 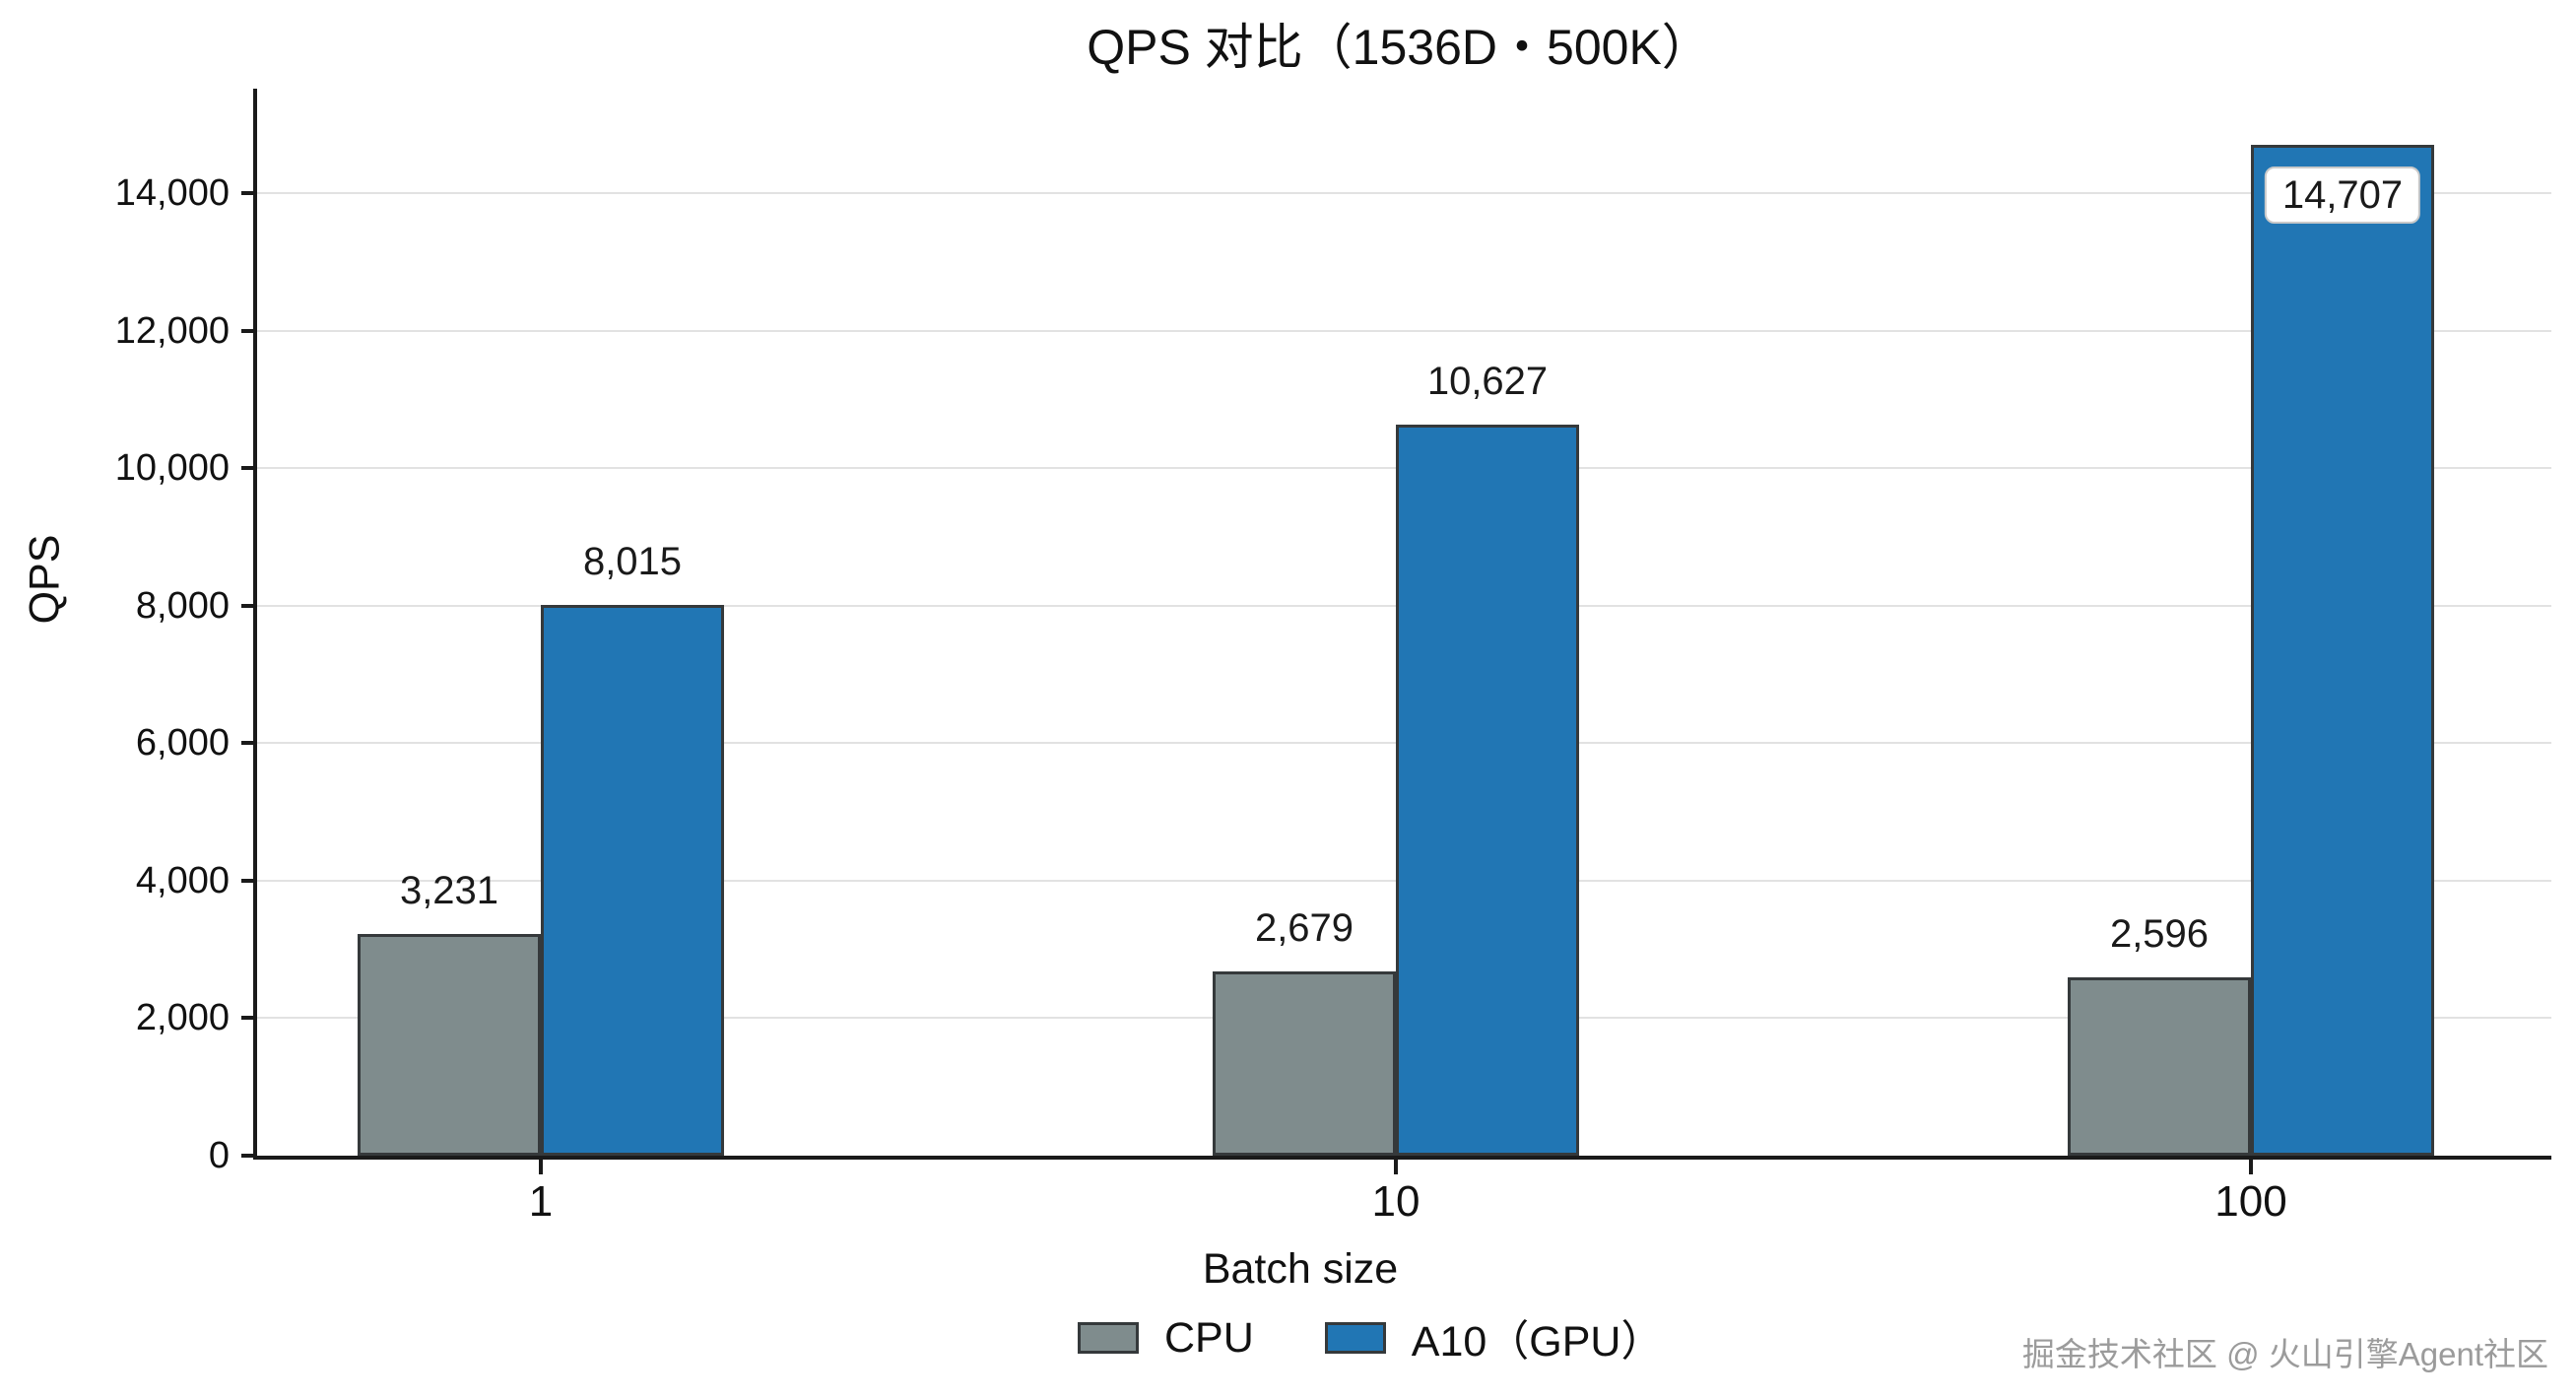 What do you see at coordinates (1209, 1337) in the screenshot?
I see `legend-label-cpu: CPU` at bounding box center [1209, 1337].